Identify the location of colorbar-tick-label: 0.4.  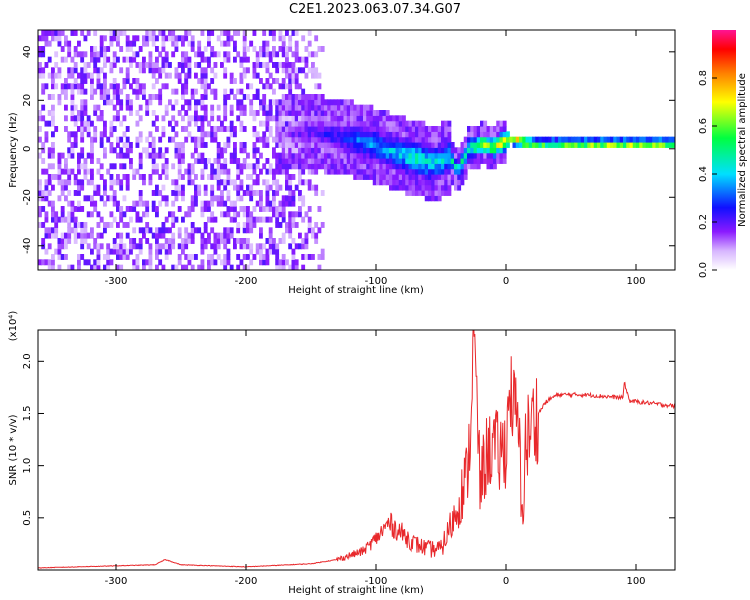
(703, 174).